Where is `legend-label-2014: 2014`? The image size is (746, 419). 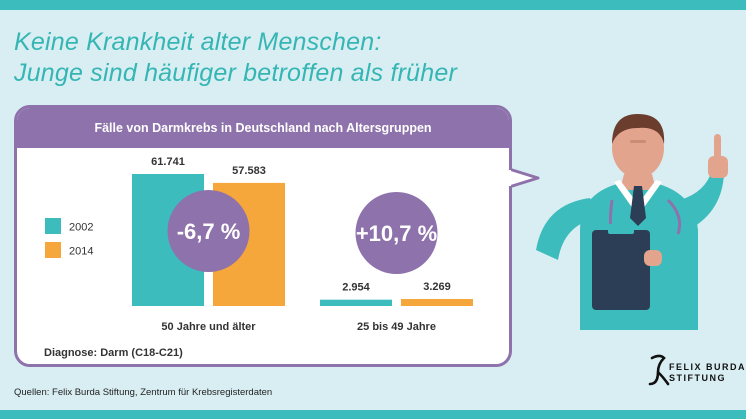
legend-label-2014: 2014 is located at coordinates (81, 252).